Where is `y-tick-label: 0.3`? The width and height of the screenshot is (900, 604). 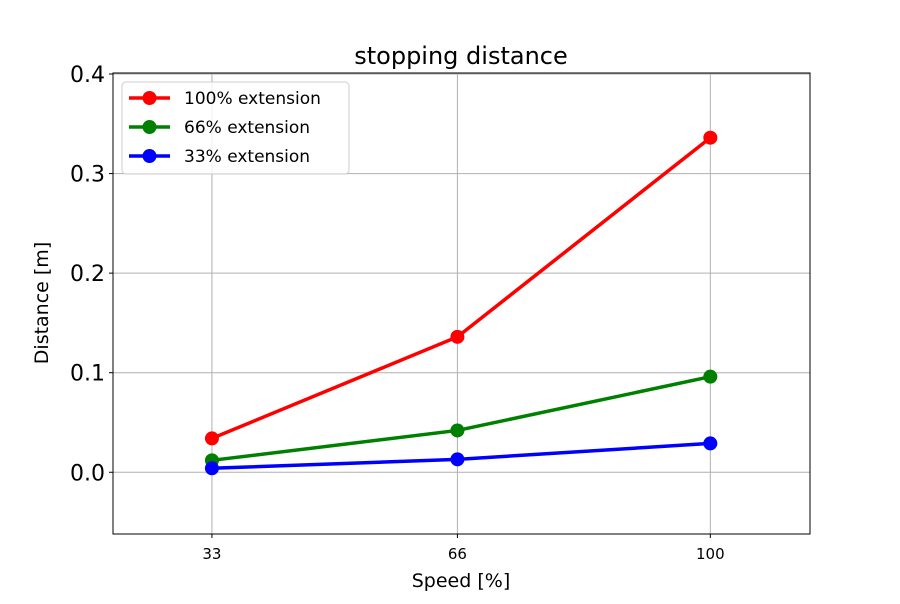 y-tick-label: 0.3 is located at coordinates (87, 175).